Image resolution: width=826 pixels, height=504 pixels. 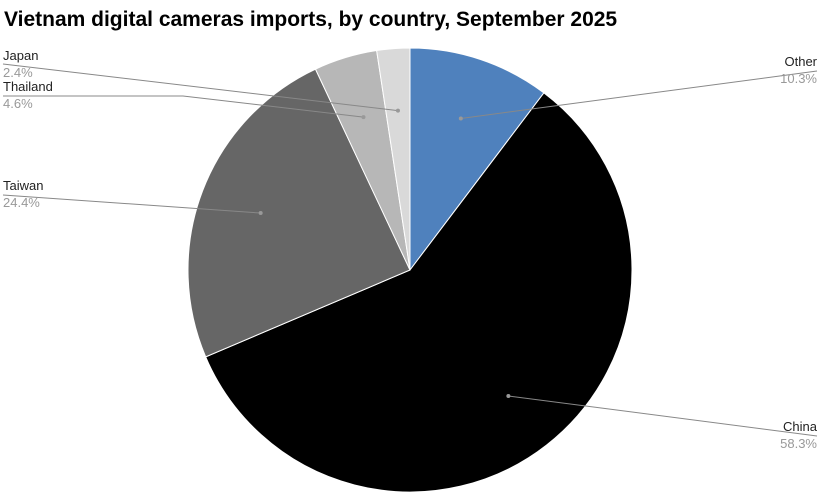 What do you see at coordinates (477, 159) in the screenshot?
I see `pie-slice-other` at bounding box center [477, 159].